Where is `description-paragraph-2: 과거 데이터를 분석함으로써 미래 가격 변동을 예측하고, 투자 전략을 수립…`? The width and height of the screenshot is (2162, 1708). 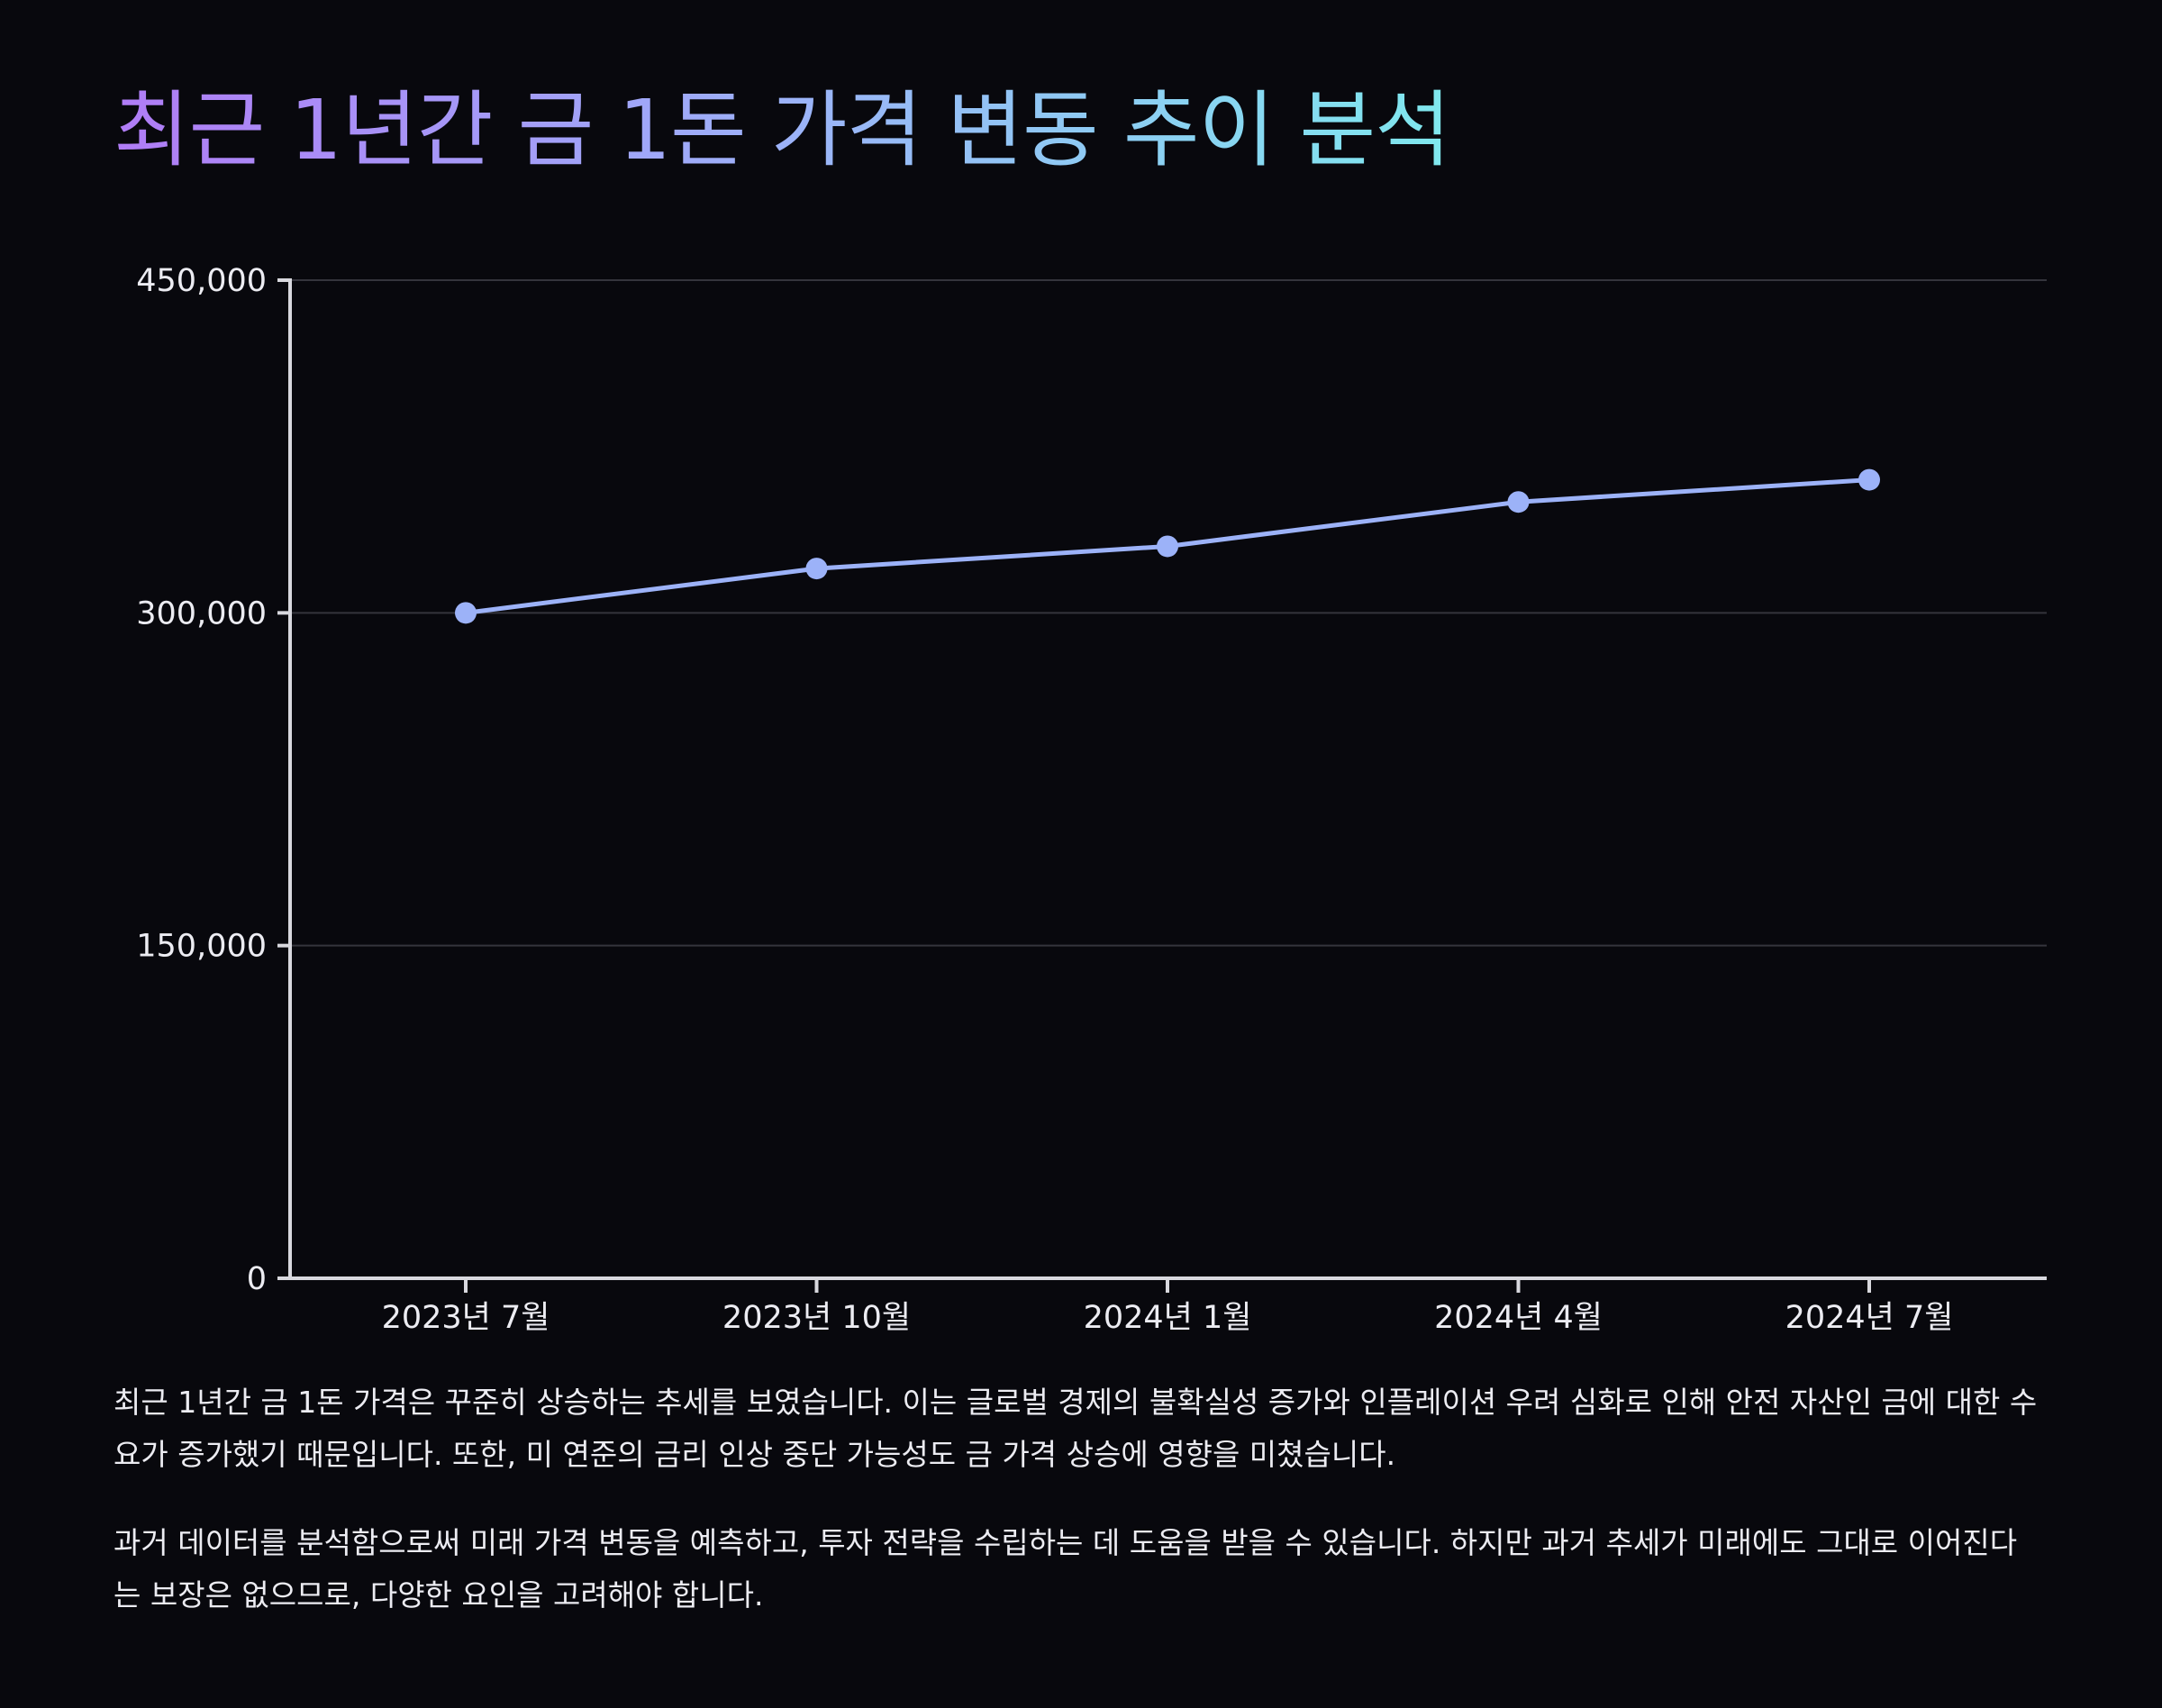
description-paragraph-2: 과거 데이터를 분석함으로써 미래 가격 변동을 예측하고, 투자 전략을 수립… is located at coordinates (1066, 1569).